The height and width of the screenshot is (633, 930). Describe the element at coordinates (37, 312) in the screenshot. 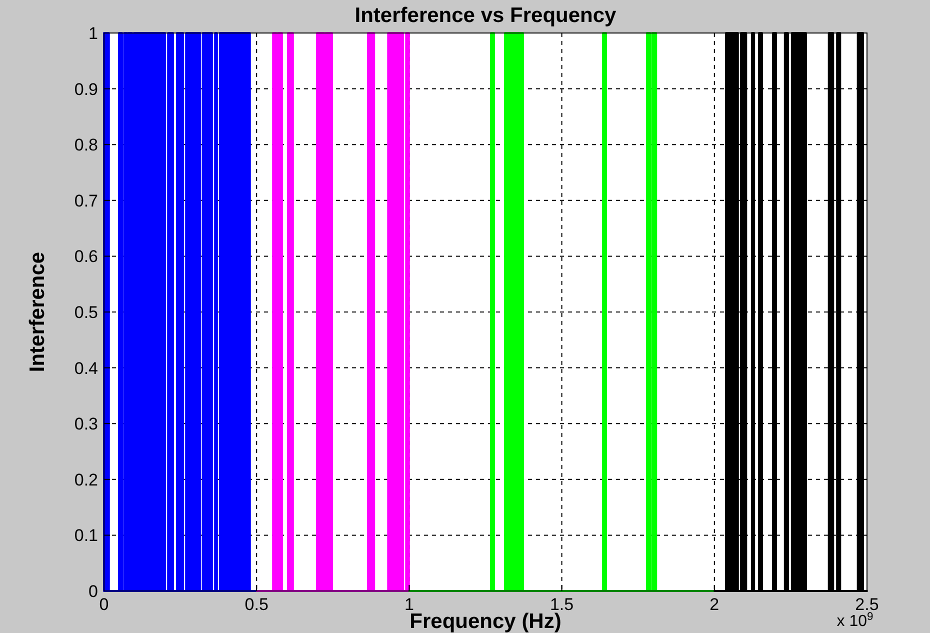

I see `y-axis-title: Interference` at that location.